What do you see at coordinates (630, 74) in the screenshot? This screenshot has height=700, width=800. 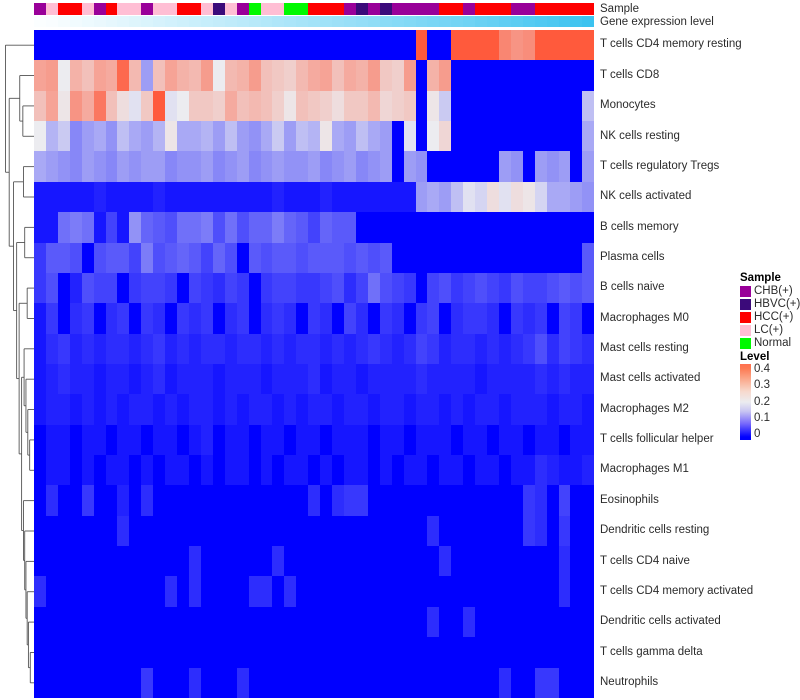 I see `row-label: T cells CD8` at bounding box center [630, 74].